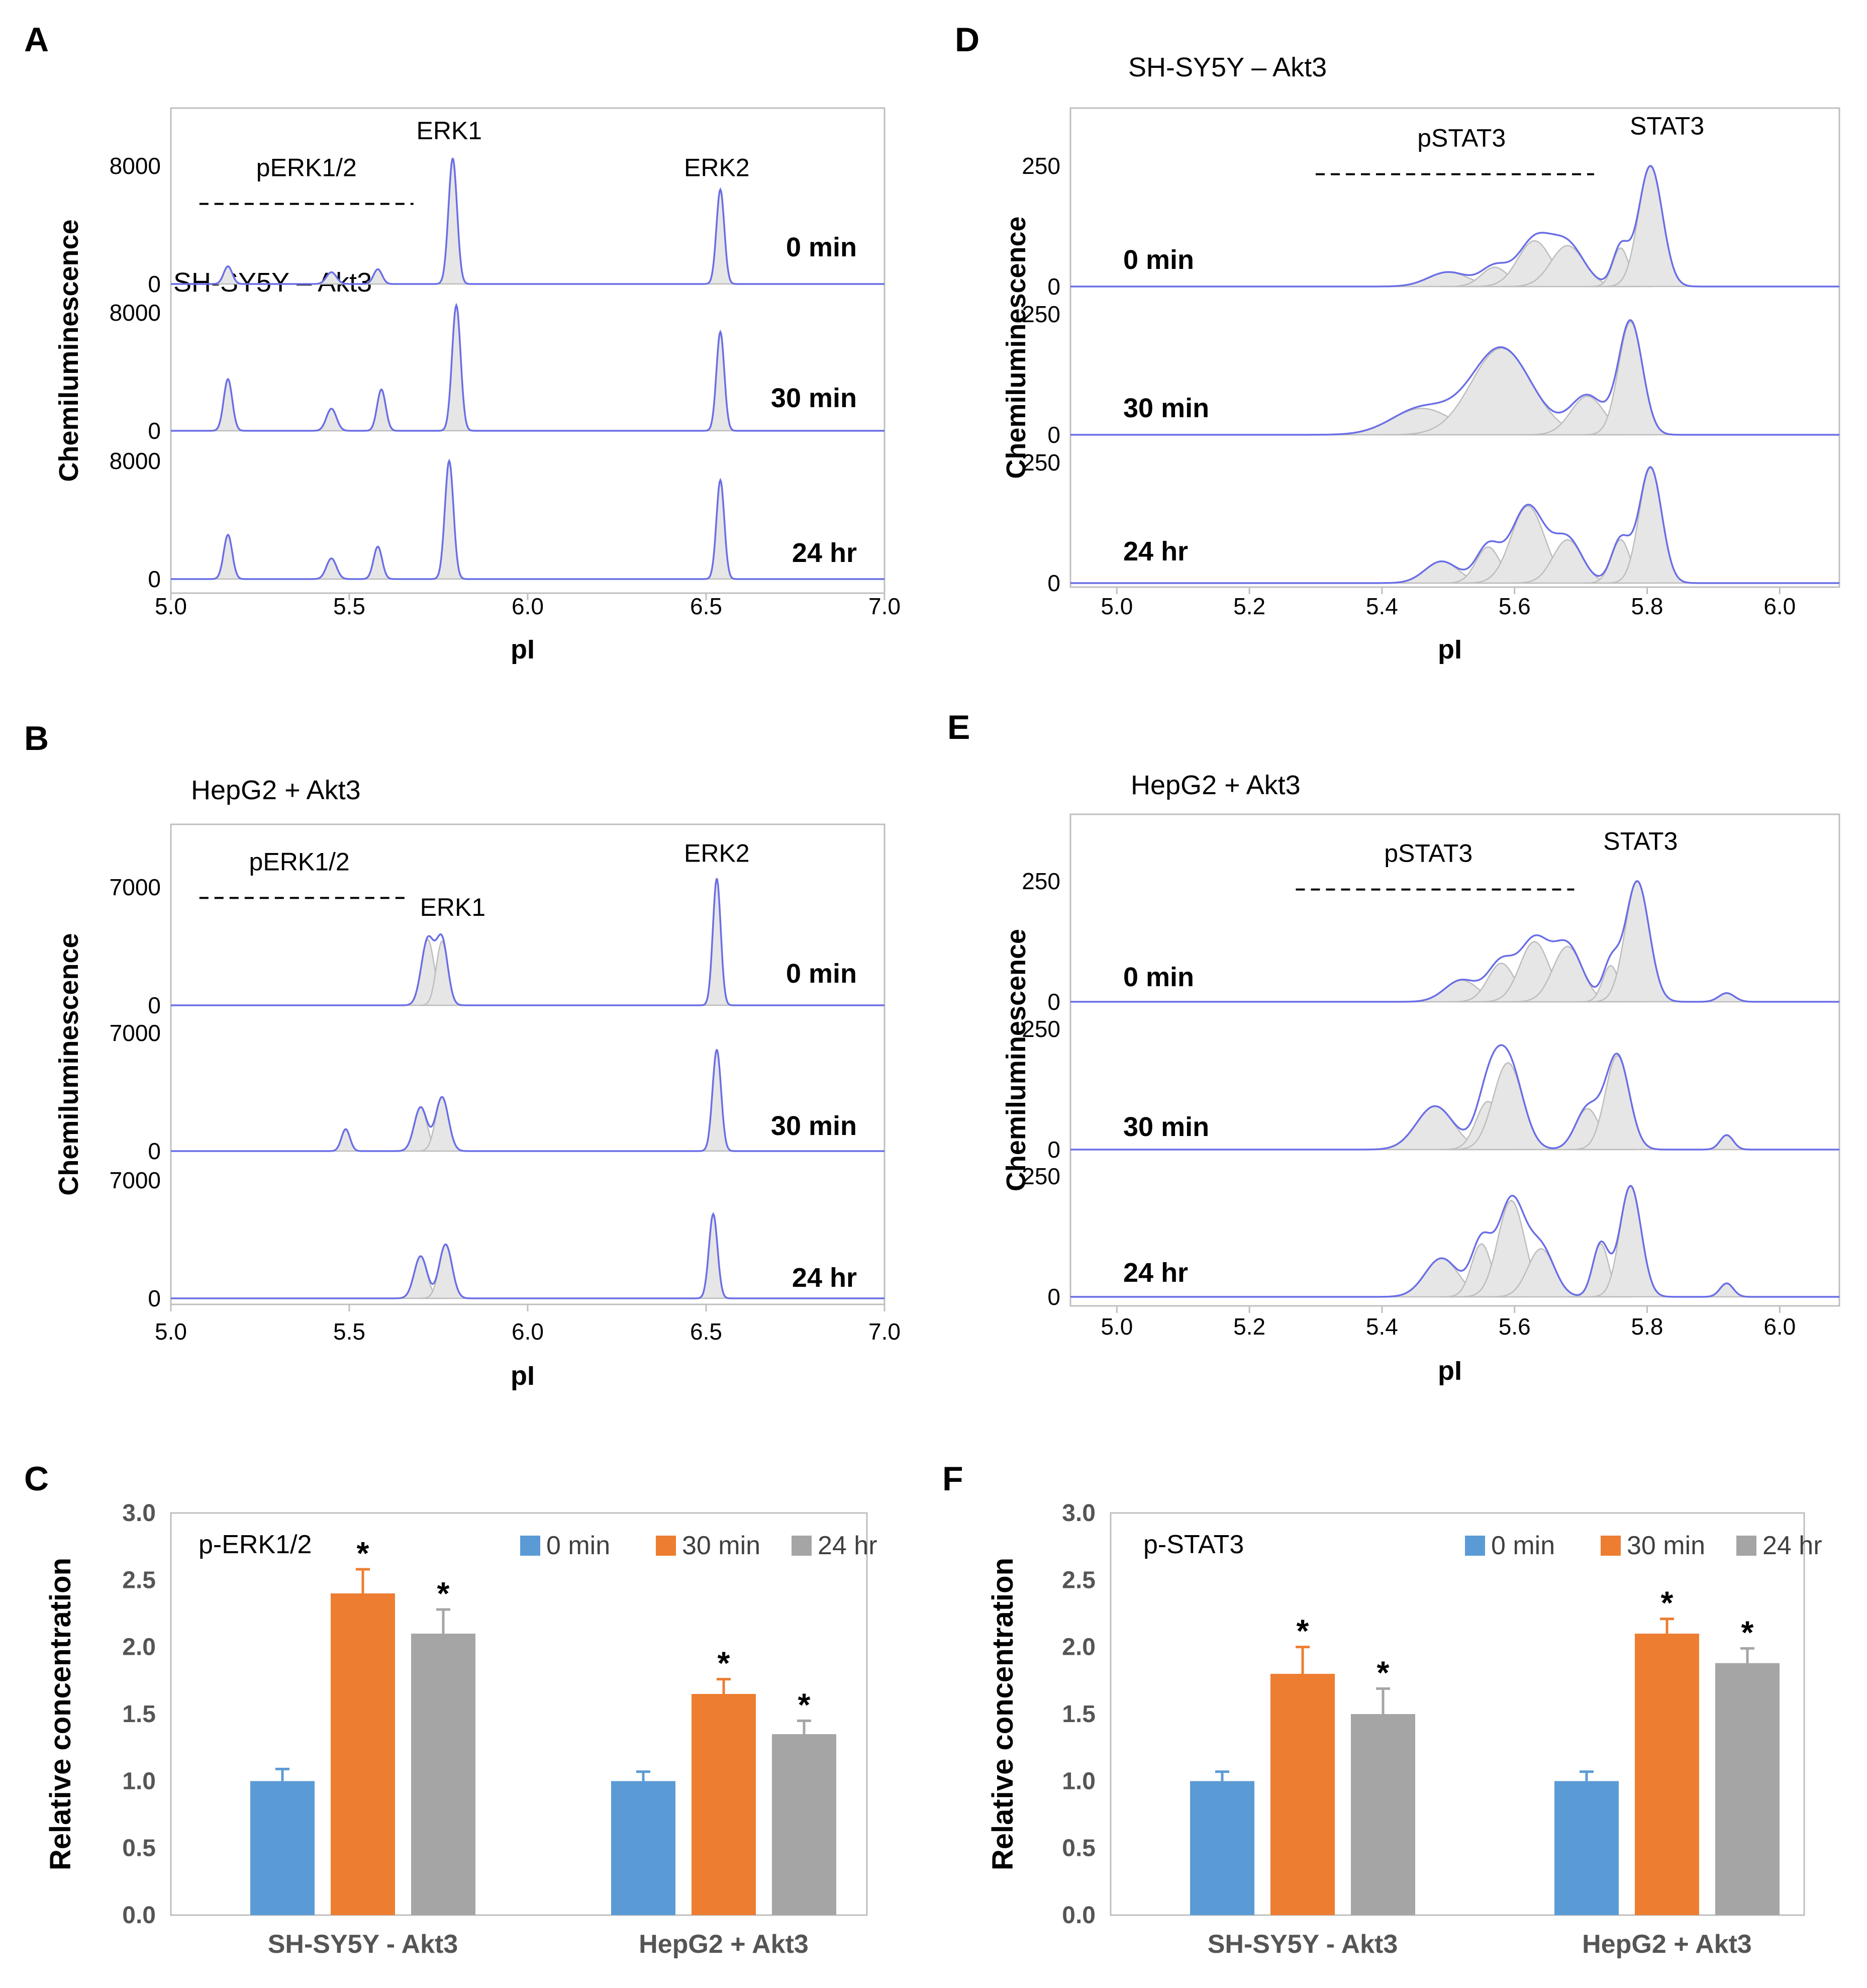  What do you see at coordinates (1166, 1127) in the screenshot?
I see `series-label-30-min: 30 min` at bounding box center [1166, 1127].